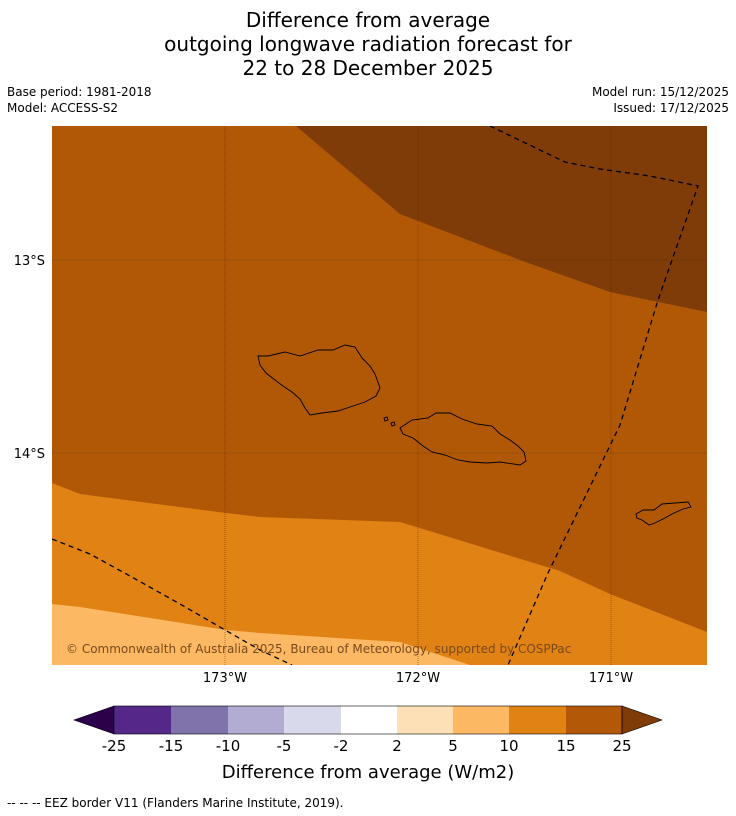  I want to click on title-line-2: outgoing longwave radiation forecast for, so click(368, 44).